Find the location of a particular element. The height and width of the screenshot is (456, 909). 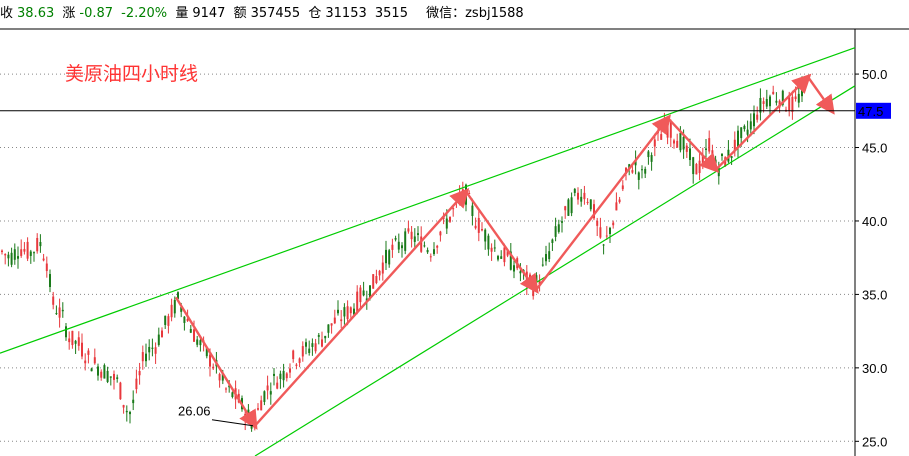

open-interest-extra: 3515 is located at coordinates (391, 13).